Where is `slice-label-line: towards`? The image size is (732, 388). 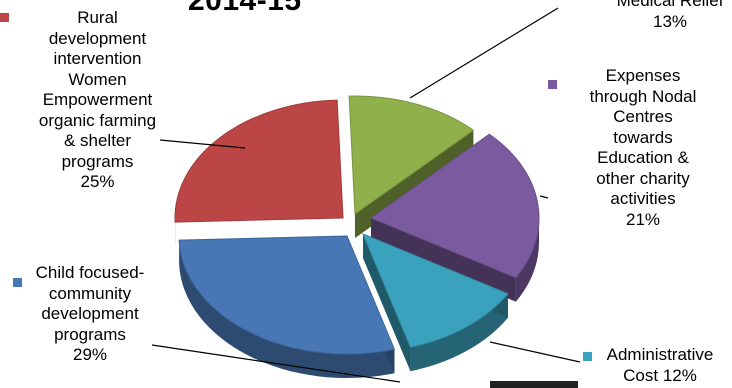
slice-label-line: towards is located at coordinates (643, 137).